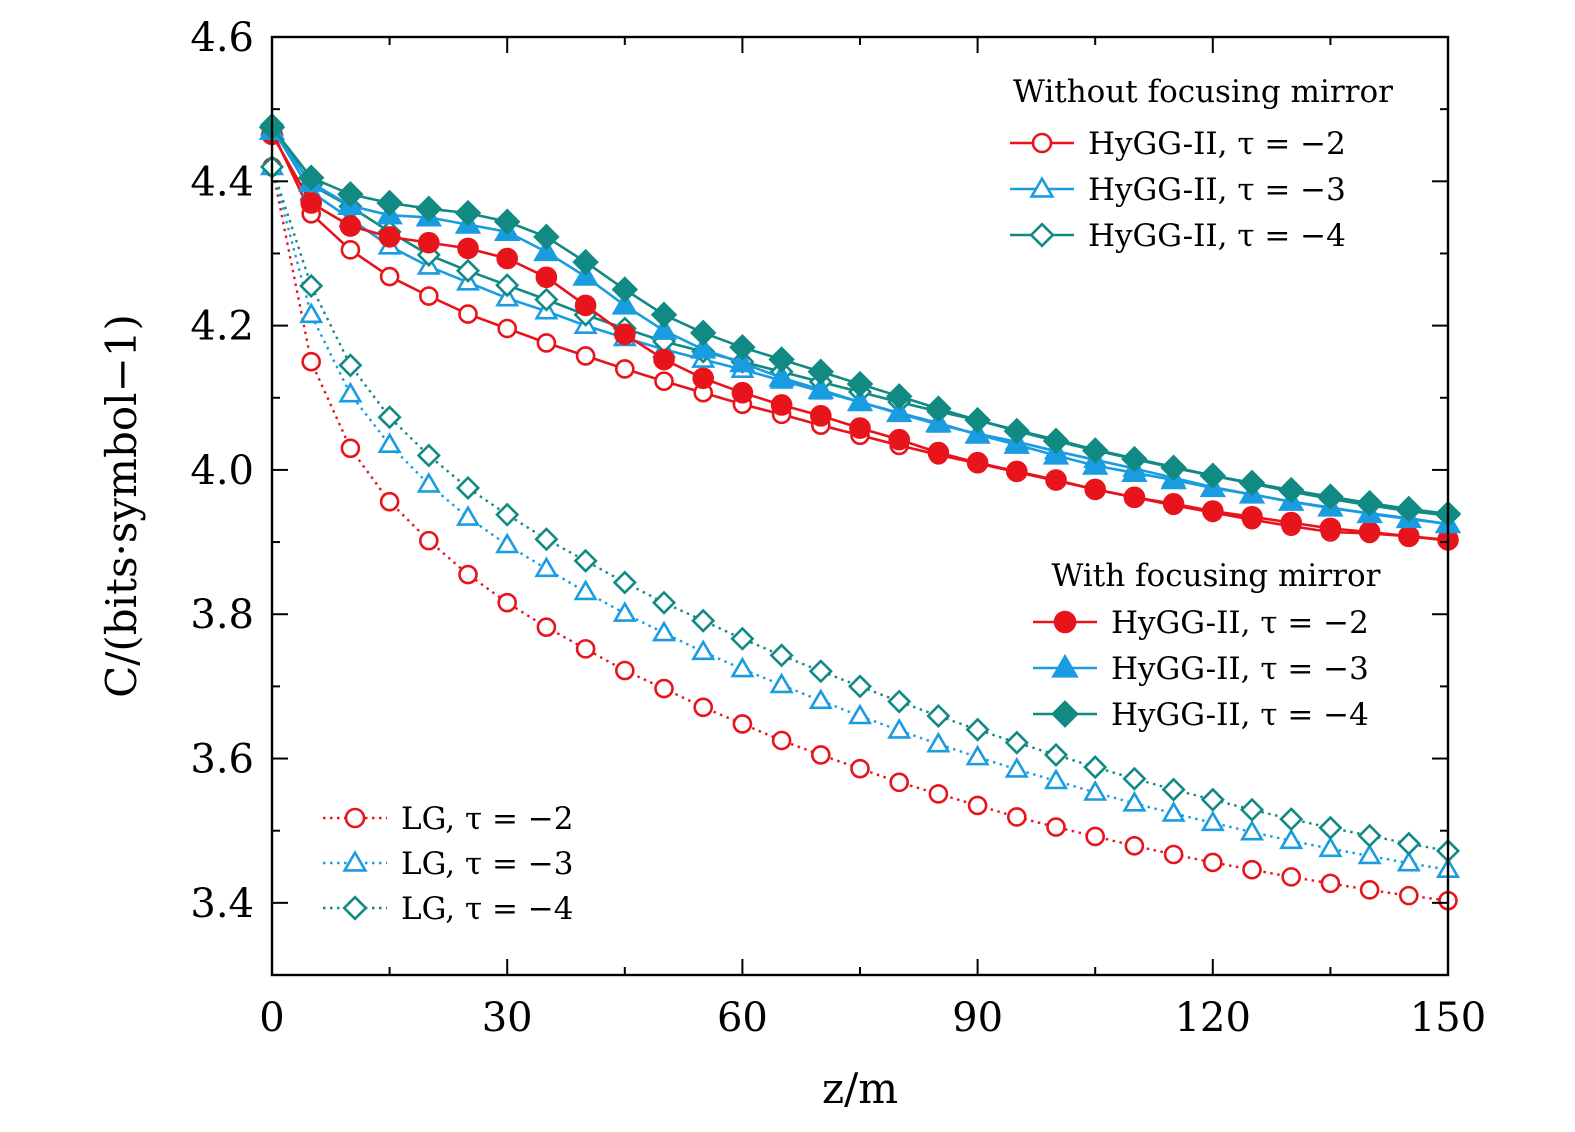 The height and width of the screenshot is (1132, 1575). I want to click on legend-title: Without focusing mirror, so click(1203, 92).